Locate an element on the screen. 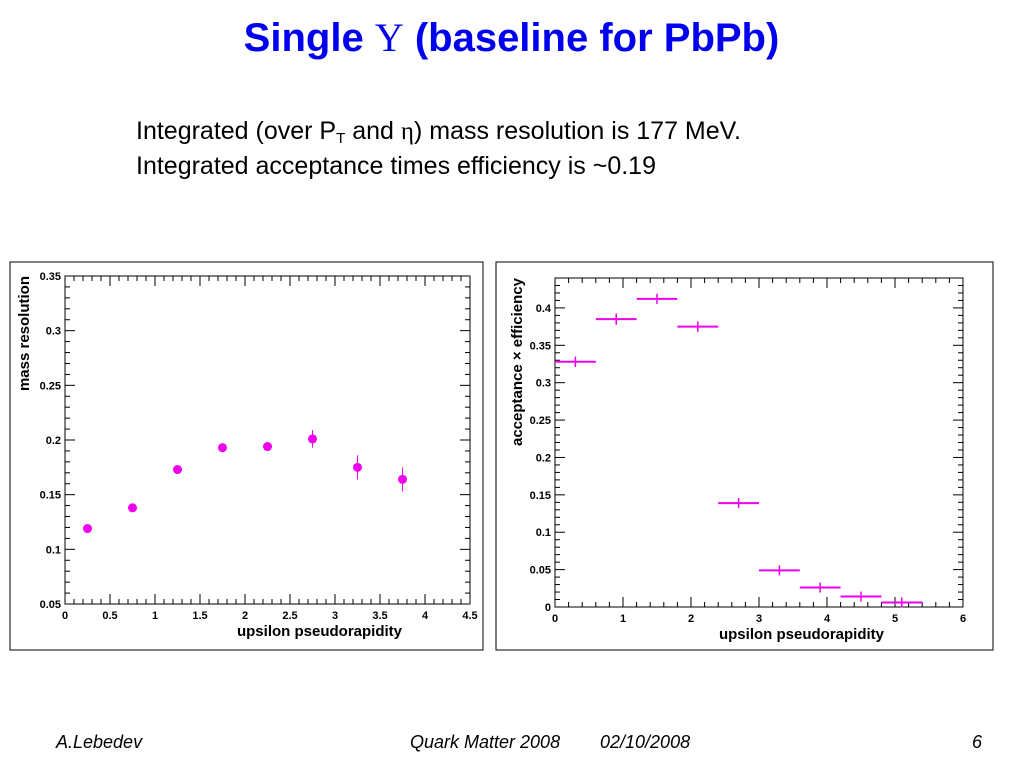 The image size is (1023, 767). x-tick-label: 6 is located at coordinates (963, 619).